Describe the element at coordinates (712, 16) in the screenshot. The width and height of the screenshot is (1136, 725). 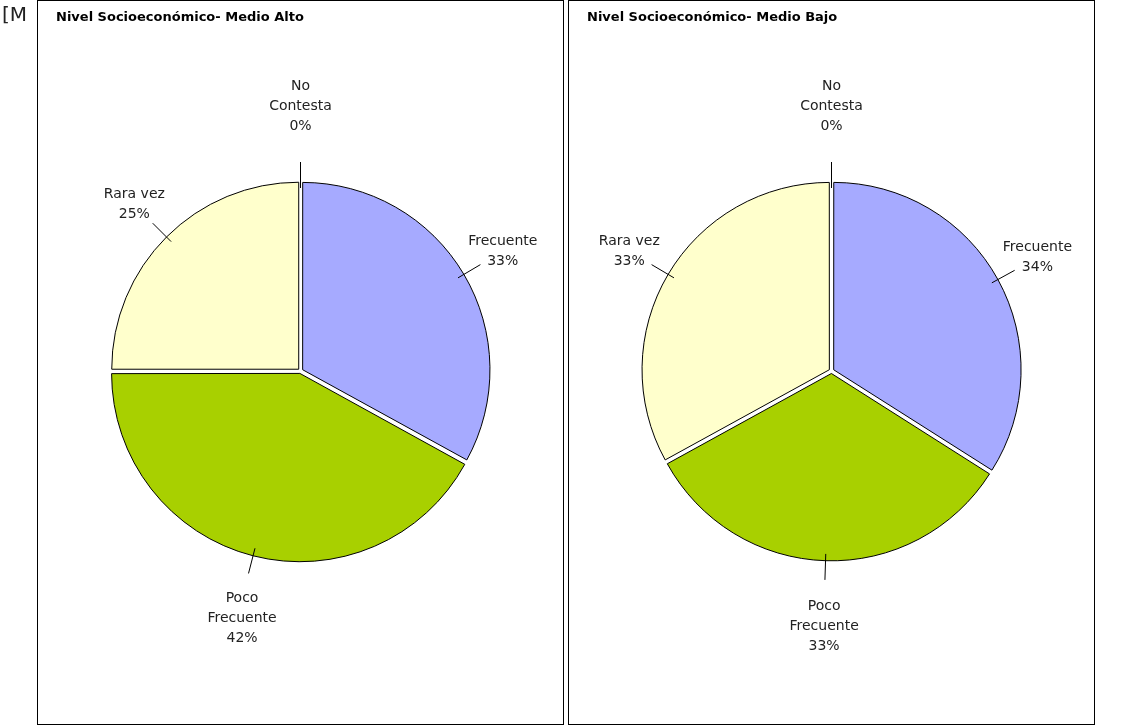
I see `chart-title: Nivel Socioeconómico- Medio Bajo` at that location.